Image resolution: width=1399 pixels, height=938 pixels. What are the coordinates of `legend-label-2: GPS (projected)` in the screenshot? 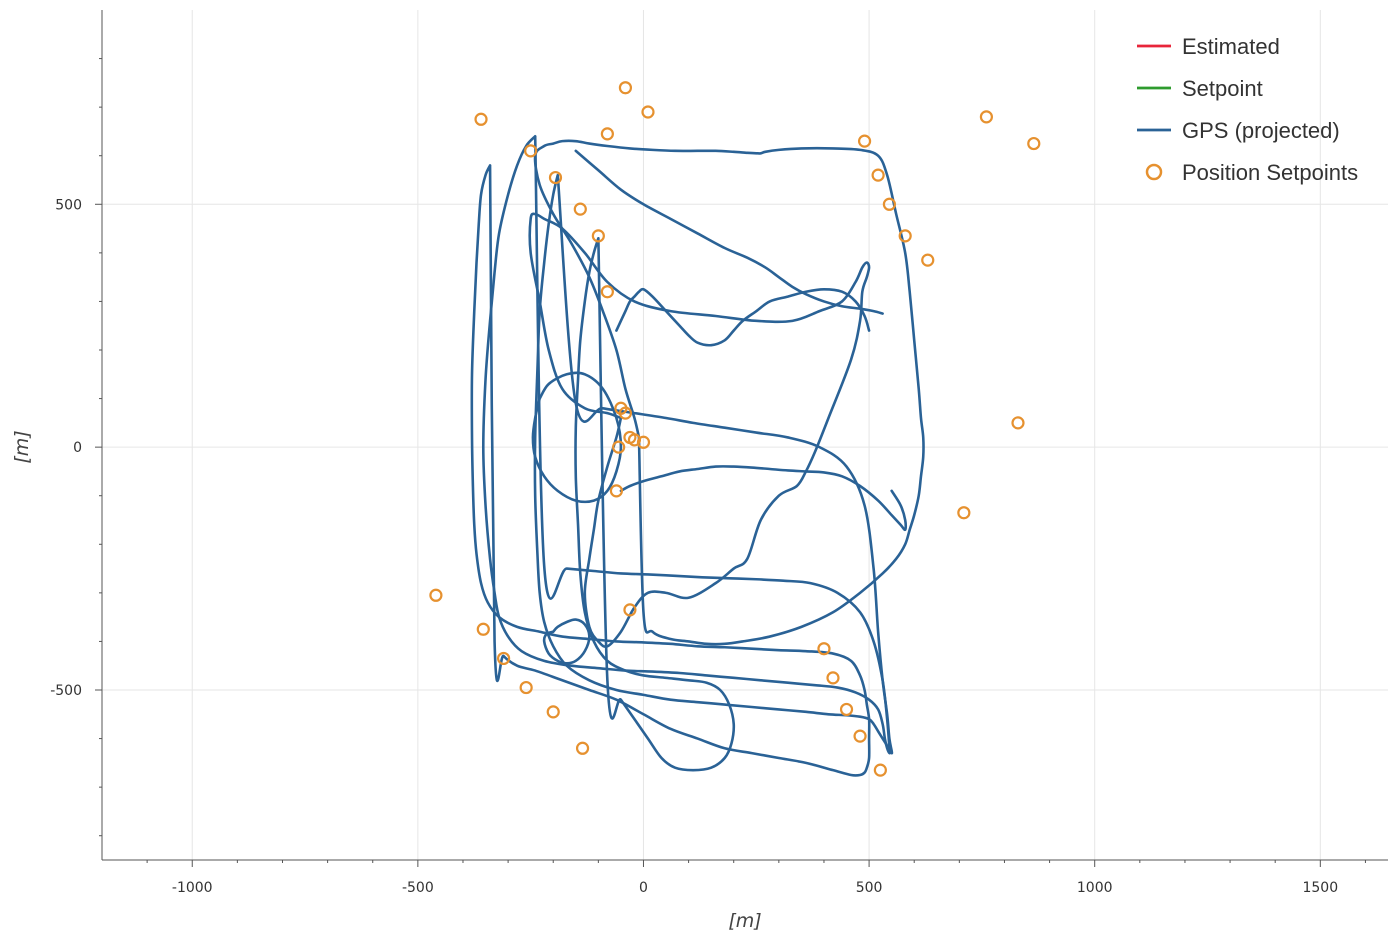 It's located at (1261, 130).